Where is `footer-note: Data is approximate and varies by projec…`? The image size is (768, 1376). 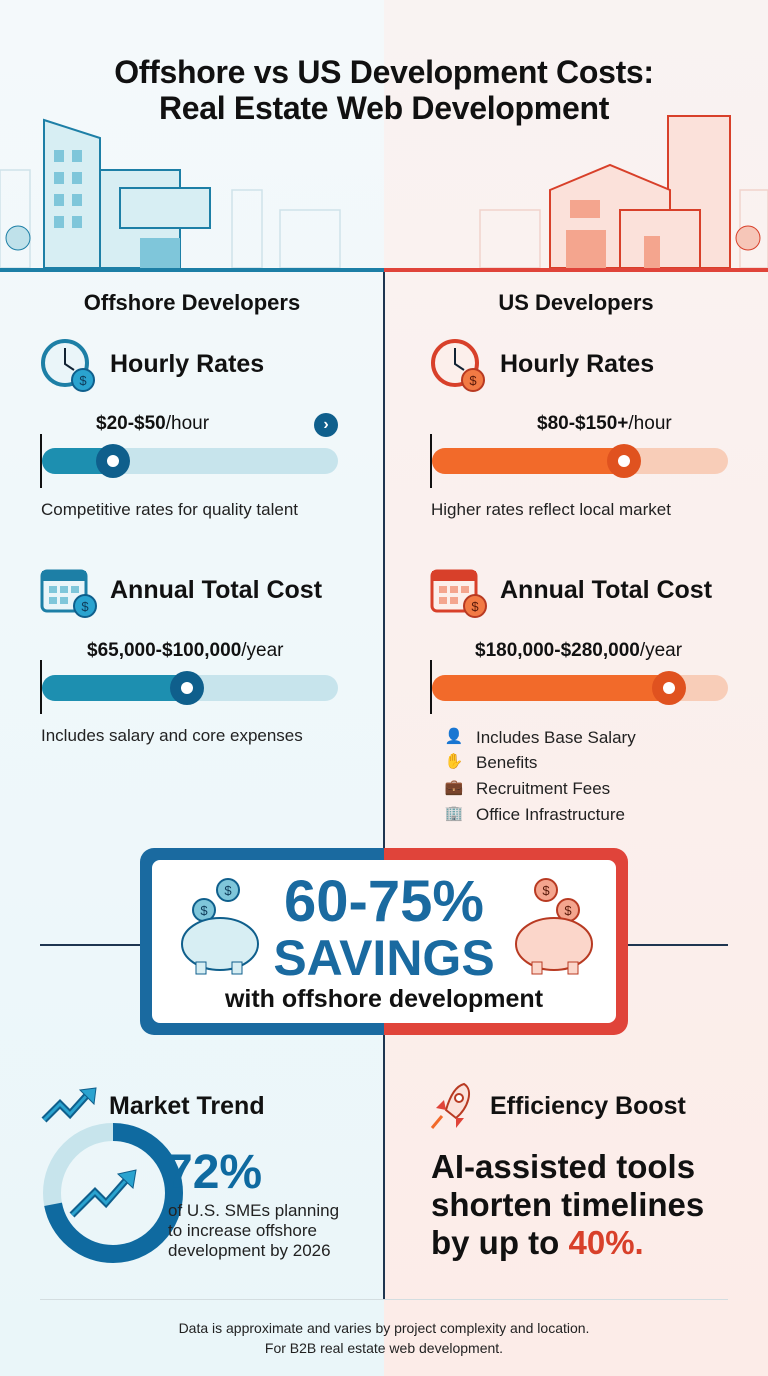 footer-note: Data is approximate and varies by projec… is located at coordinates (384, 1338).